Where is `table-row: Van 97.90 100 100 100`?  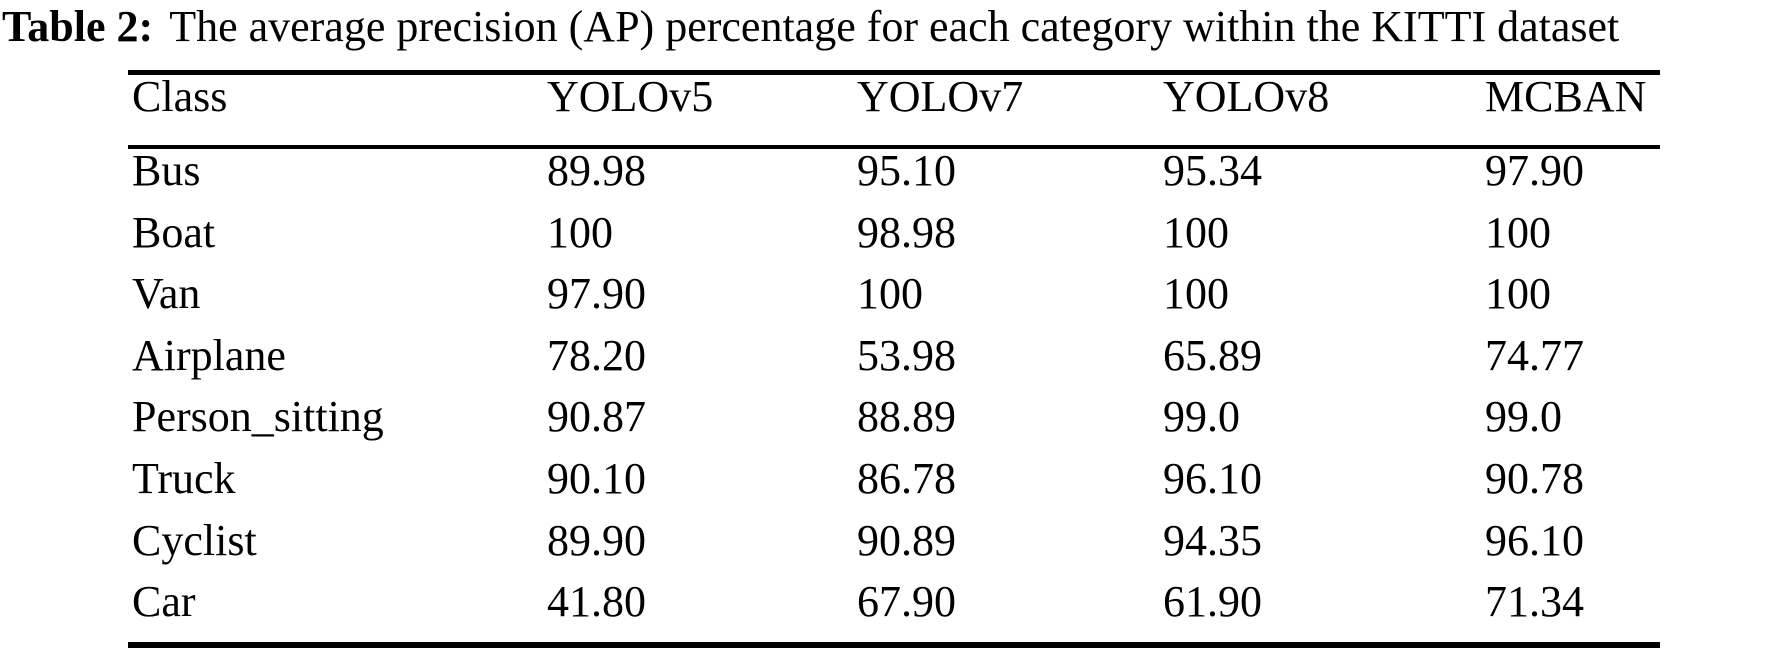
table-row: Van 97.90 100 100 100 is located at coordinates (894, 303).